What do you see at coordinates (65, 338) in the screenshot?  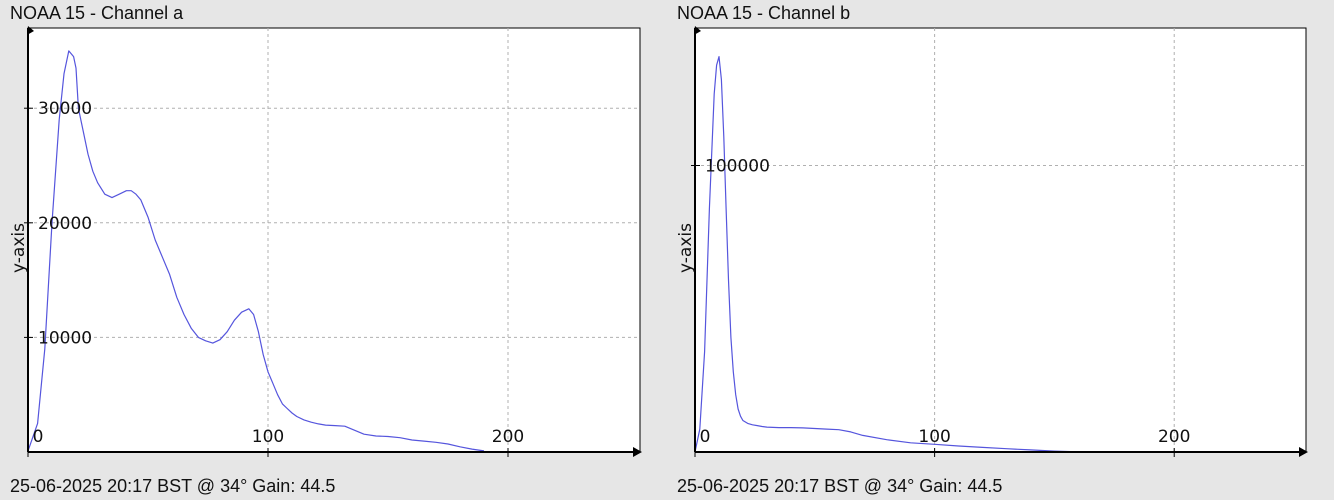 I see `chart-a-y-tick-label: 10000` at bounding box center [65, 338].